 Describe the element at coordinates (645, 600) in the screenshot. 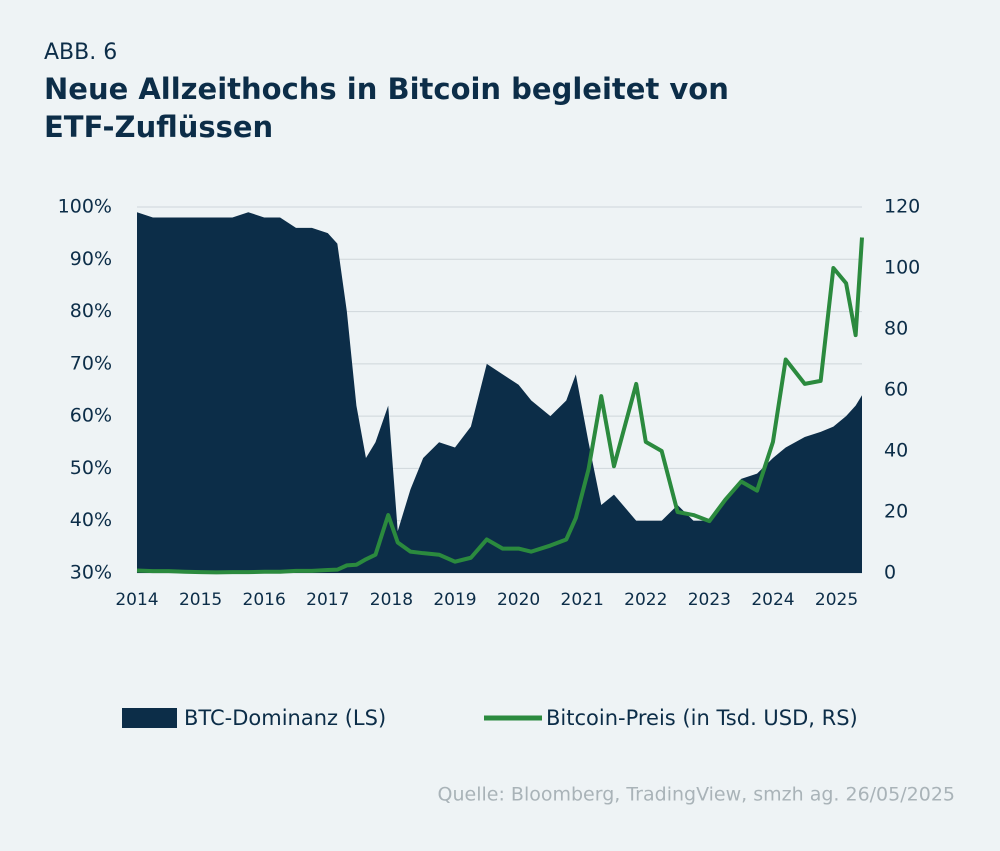

I see `x-tick-label: 2022` at that location.